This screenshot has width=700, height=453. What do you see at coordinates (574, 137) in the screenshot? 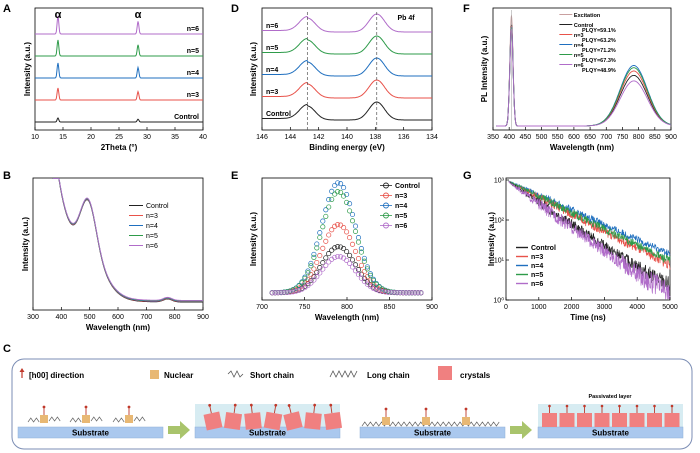
I see `x-tick-label: 600` at bounding box center [574, 137].